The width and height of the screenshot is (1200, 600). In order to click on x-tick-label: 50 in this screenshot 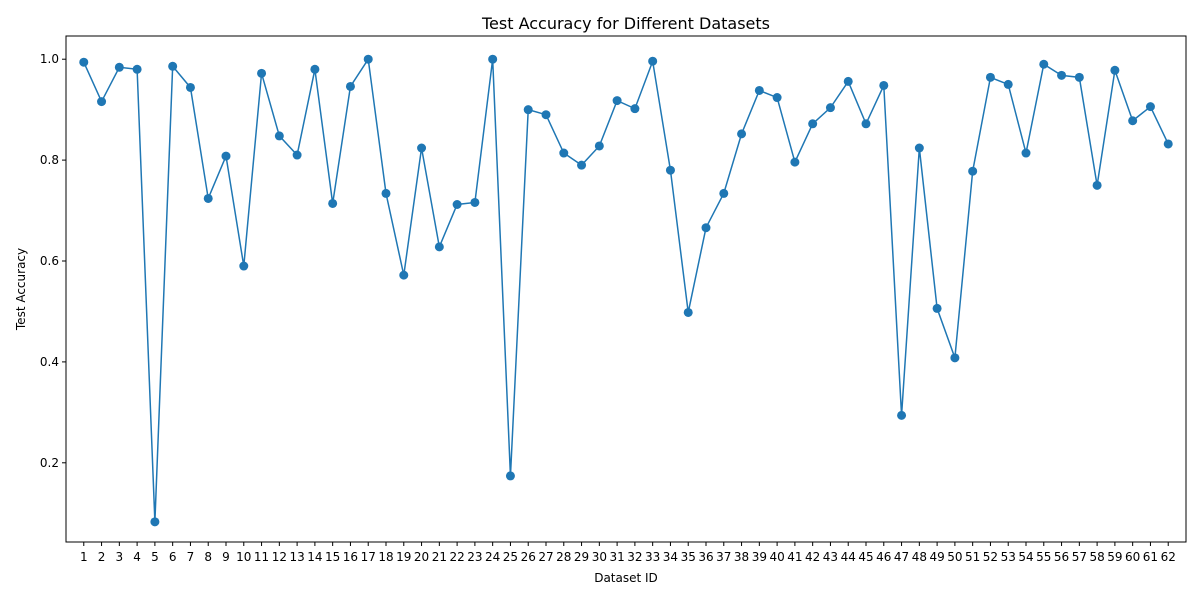, I will do `click(954, 557)`.